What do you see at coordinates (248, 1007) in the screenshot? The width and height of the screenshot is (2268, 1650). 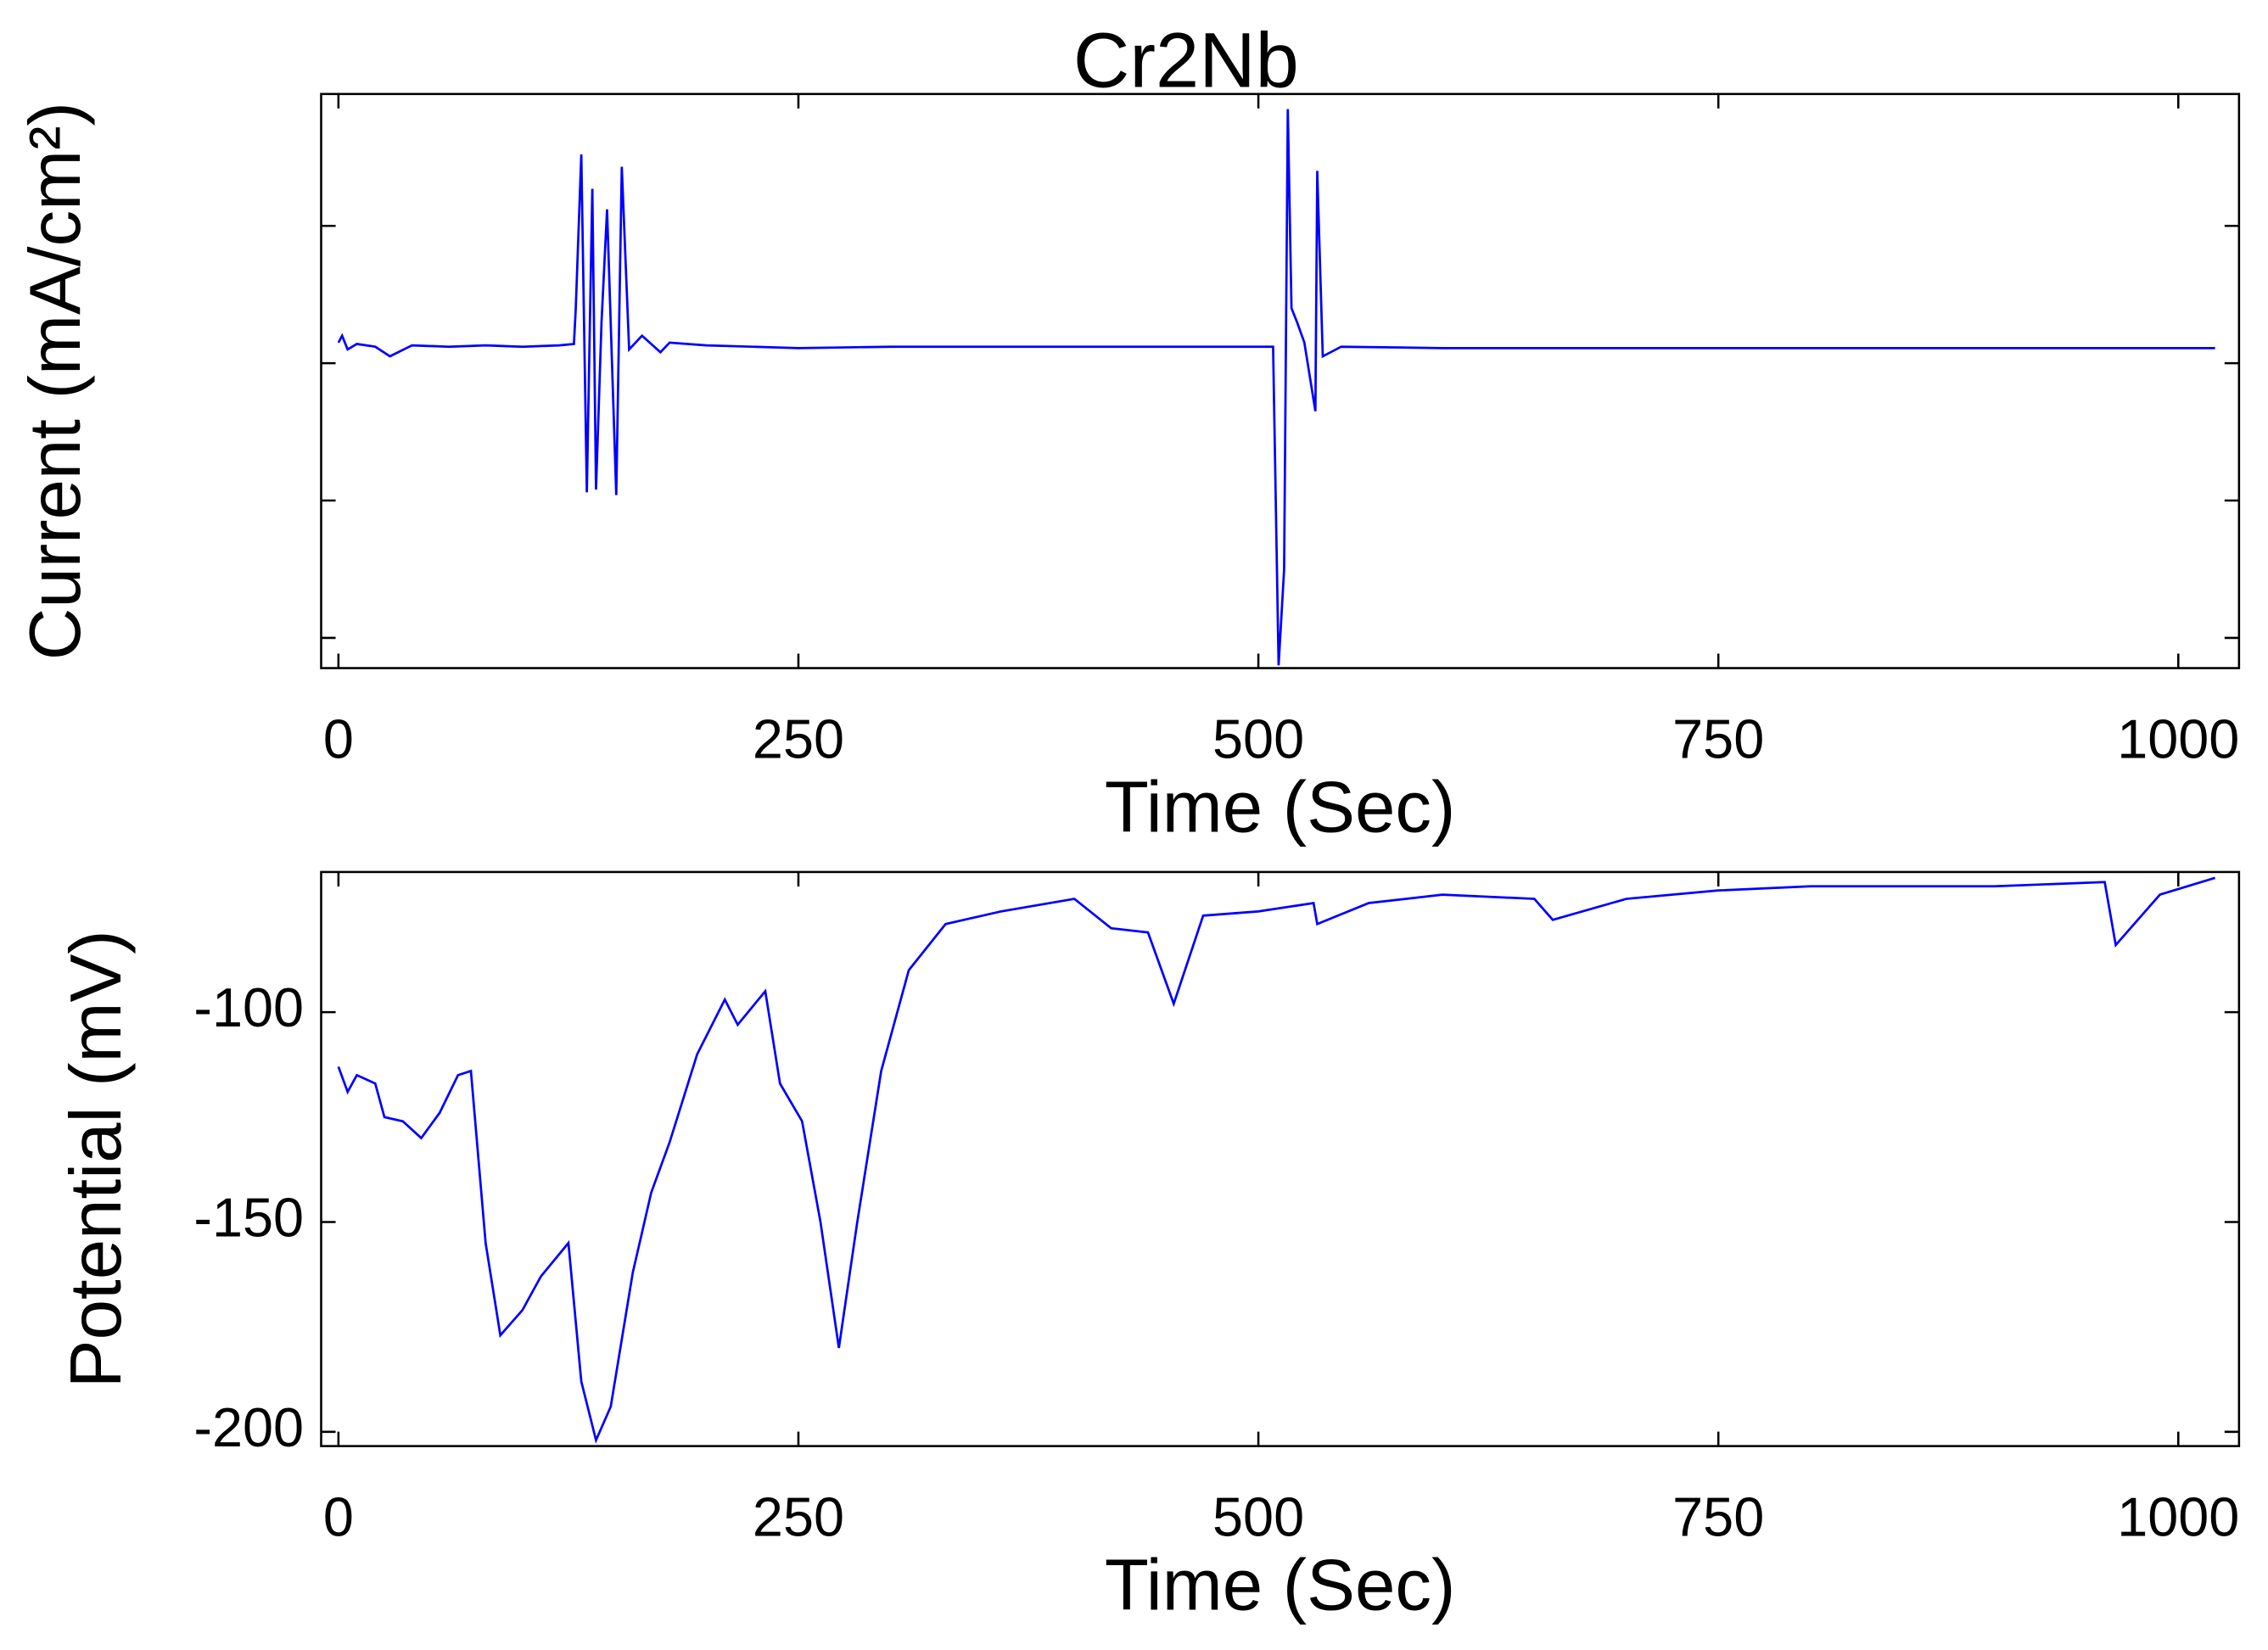 I see `y-tick-label: -100` at bounding box center [248, 1007].